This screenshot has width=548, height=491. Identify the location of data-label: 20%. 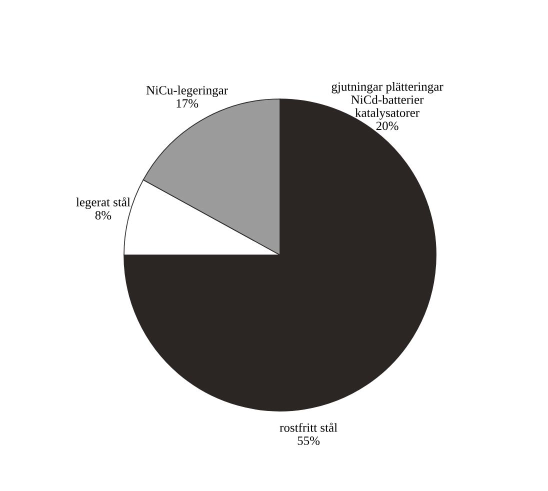
(387, 126).